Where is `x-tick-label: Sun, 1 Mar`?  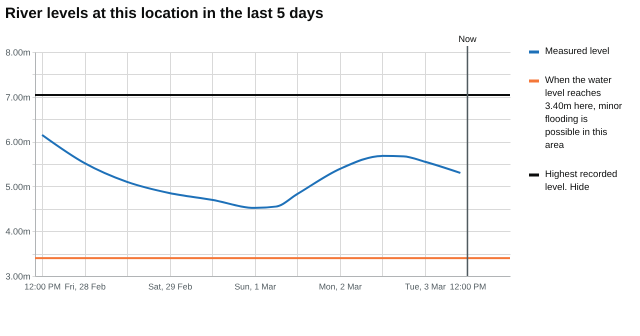 x-tick-label: Sun, 1 Mar is located at coordinates (255, 287).